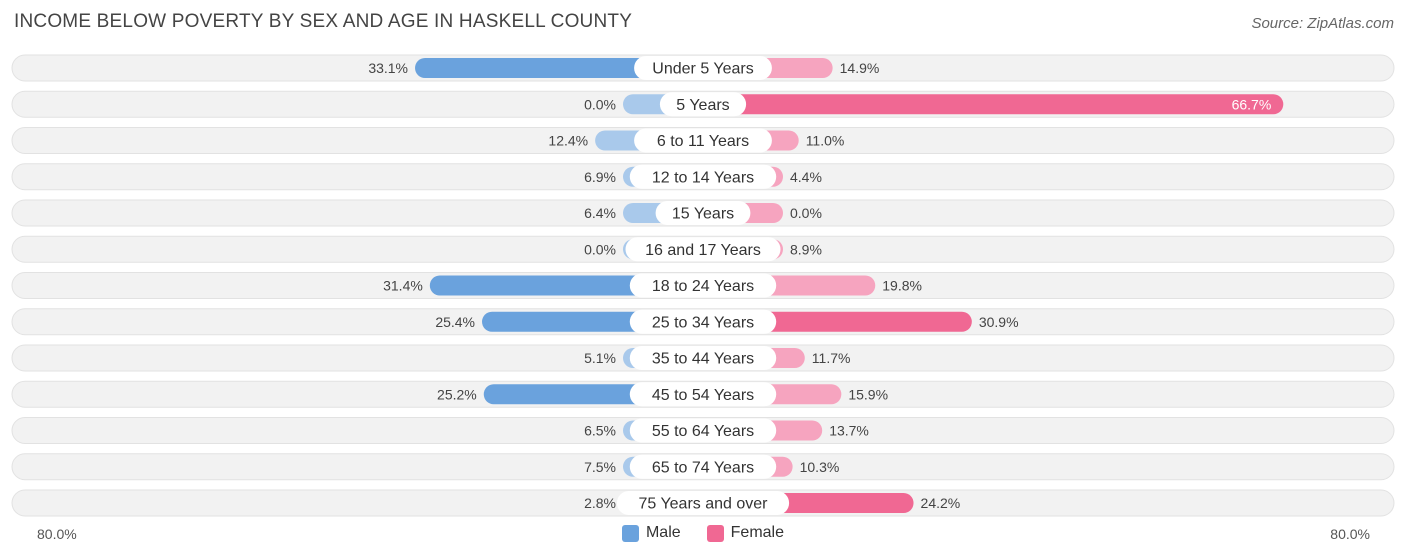  Describe the element at coordinates (630, 533) in the screenshot. I see `legend-swatch-male` at that location.